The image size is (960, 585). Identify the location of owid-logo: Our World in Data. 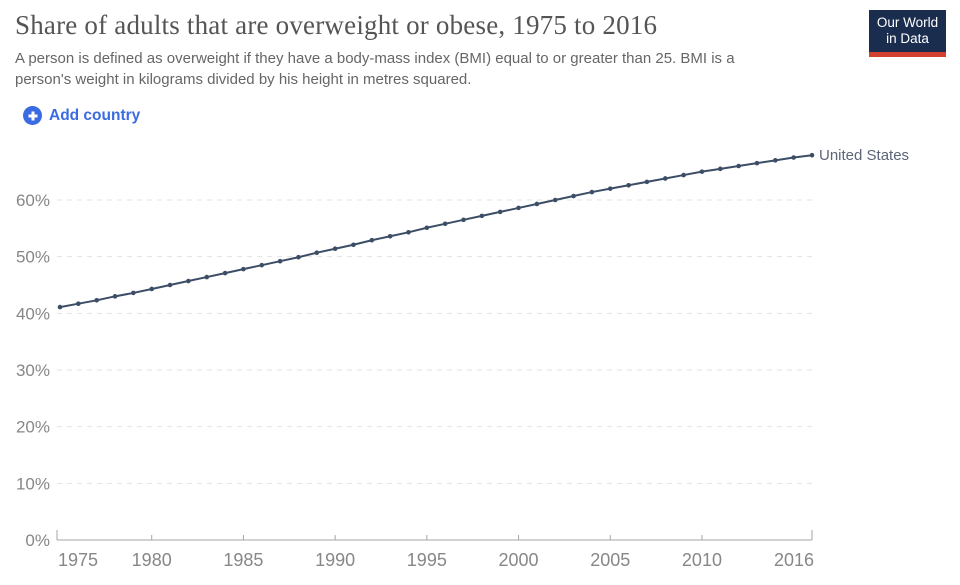
(907, 33).